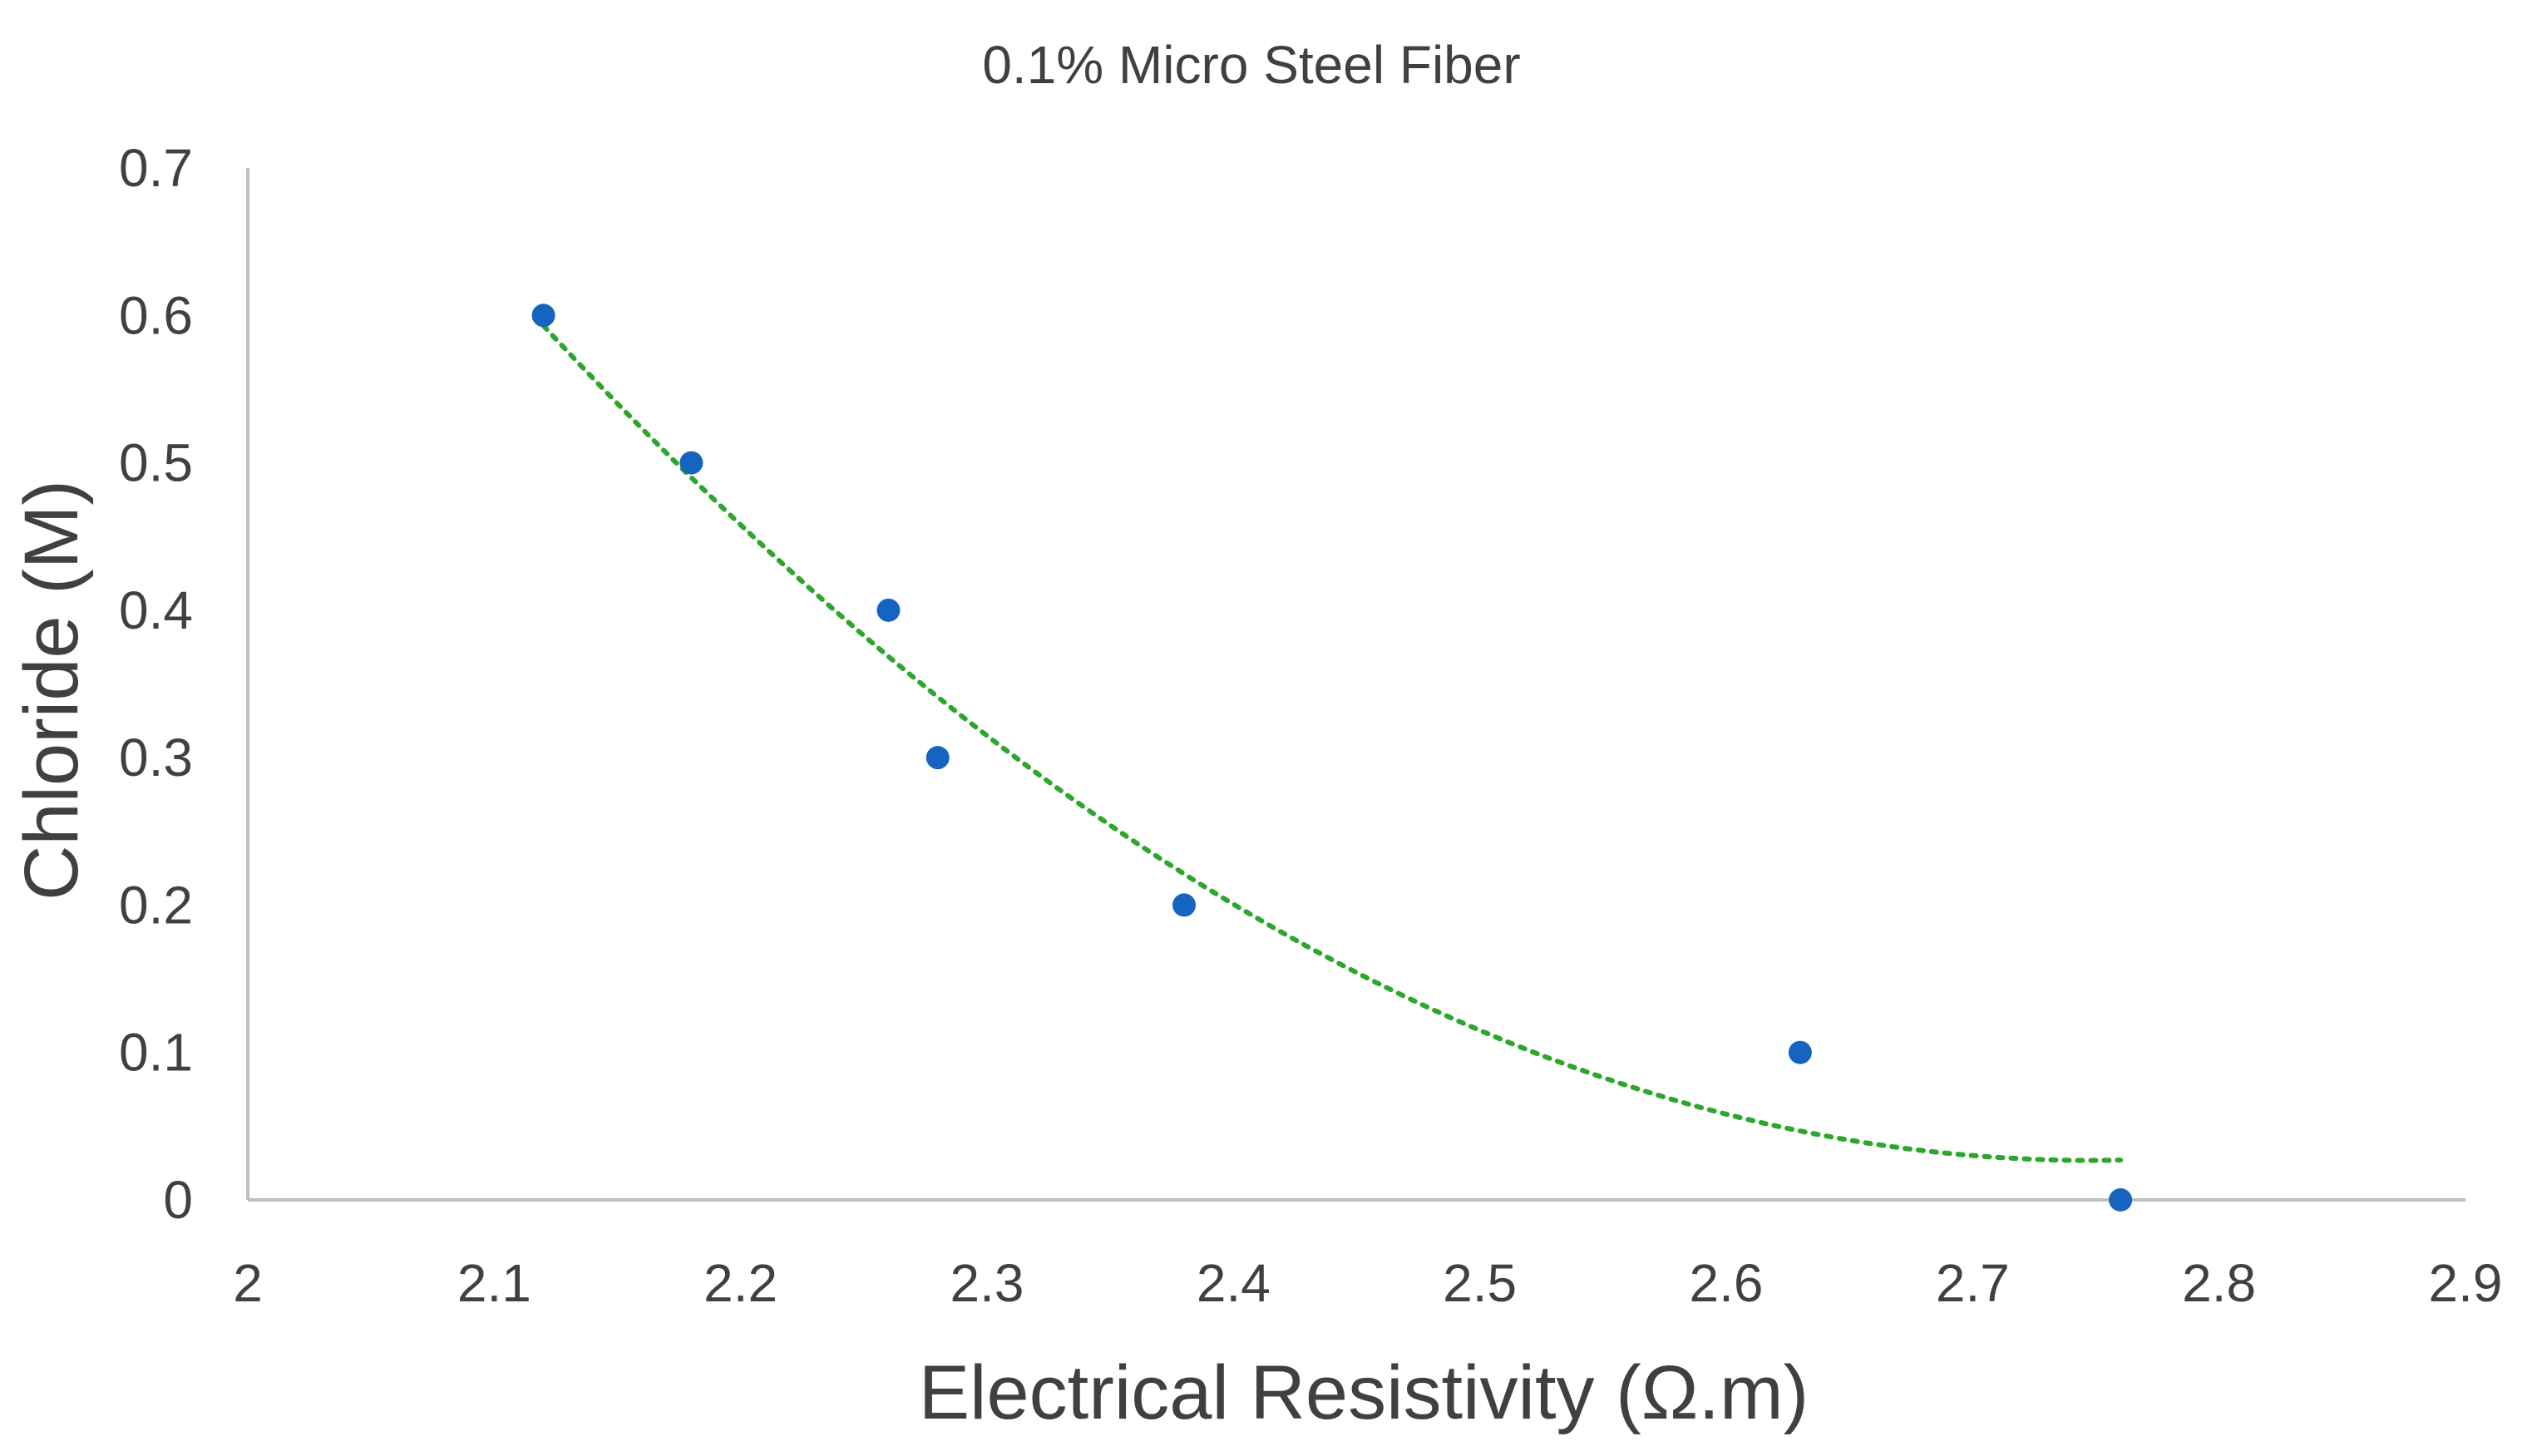 Image resolution: width=2527 pixels, height=1456 pixels. I want to click on x-tick-label: 2.5, so click(1480, 1283).